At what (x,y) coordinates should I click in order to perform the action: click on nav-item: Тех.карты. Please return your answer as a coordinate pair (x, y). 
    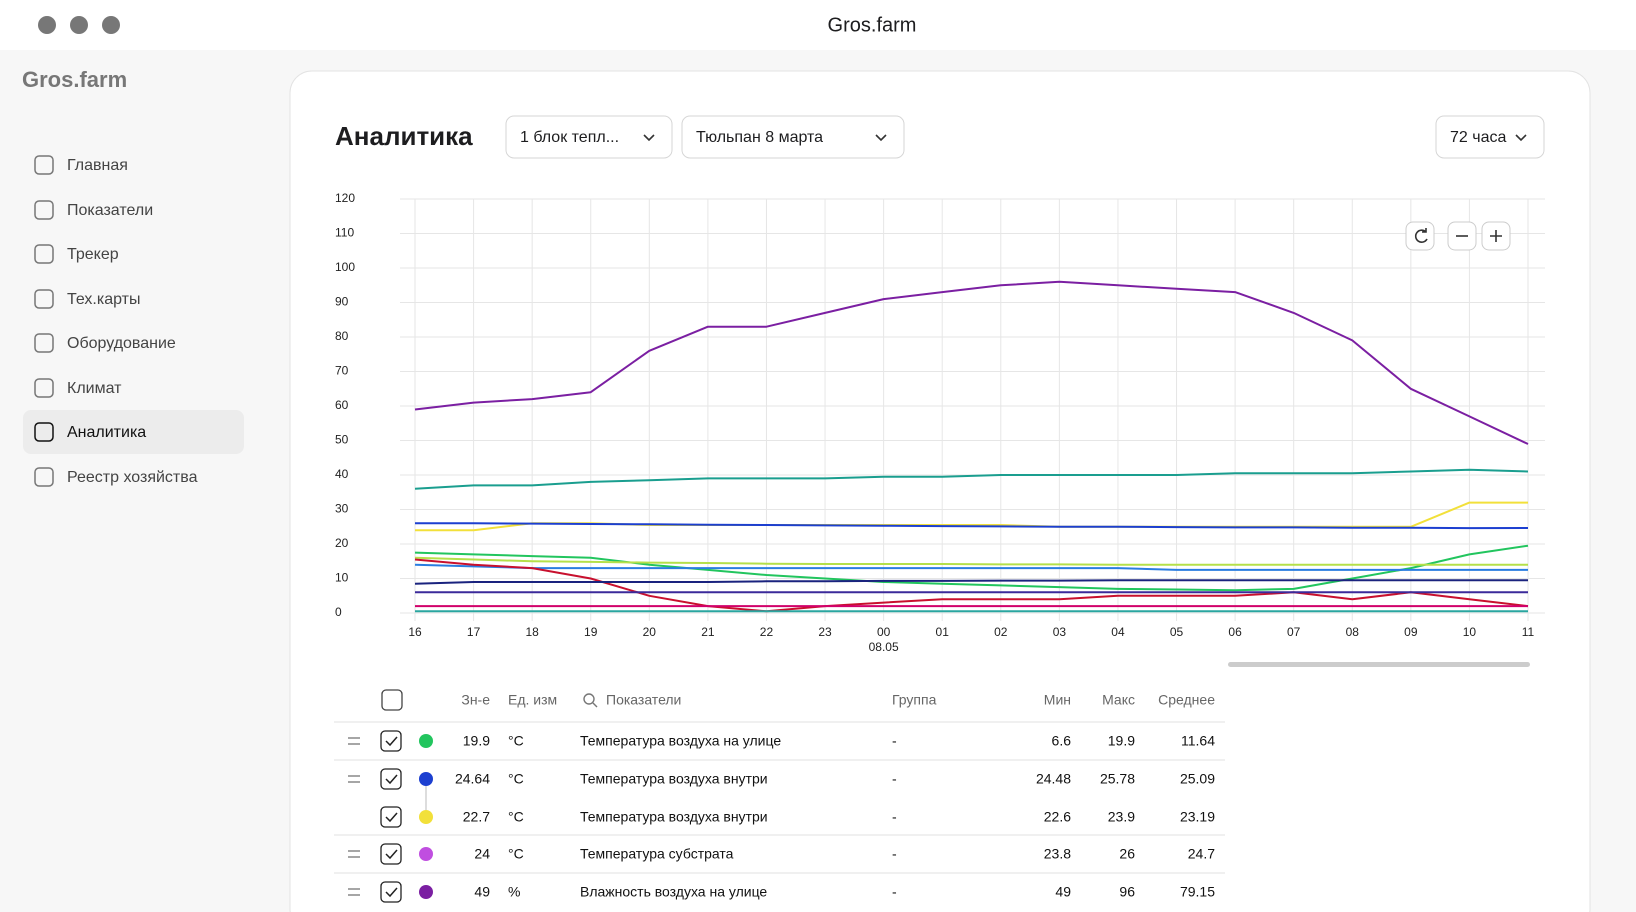
    Looking at the image, I should click on (104, 299).